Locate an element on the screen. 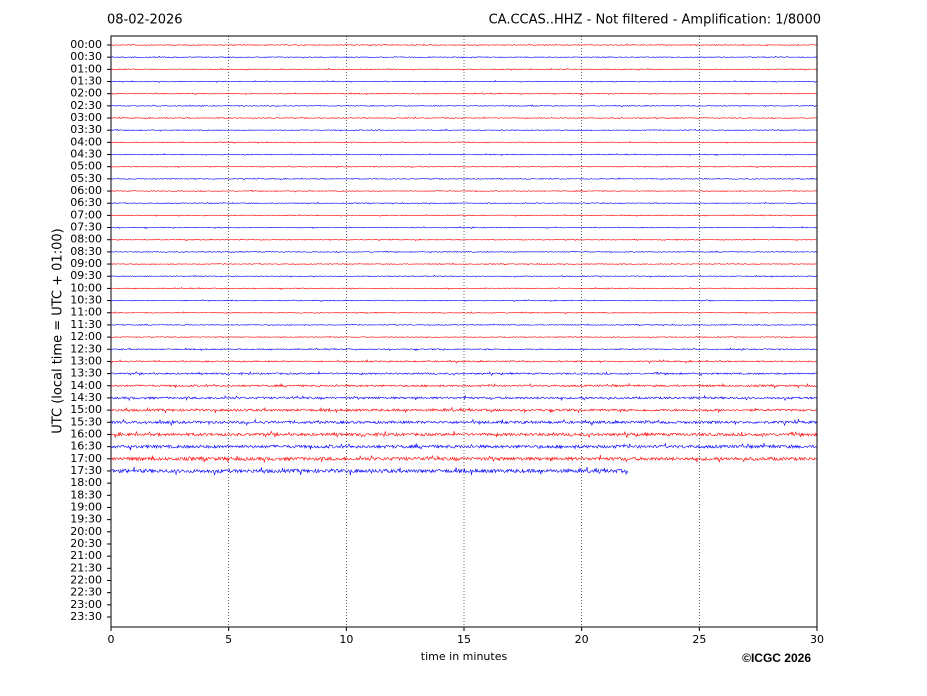 This screenshot has height=696, width=927. y-tick-label: 14:00 is located at coordinates (86, 385).